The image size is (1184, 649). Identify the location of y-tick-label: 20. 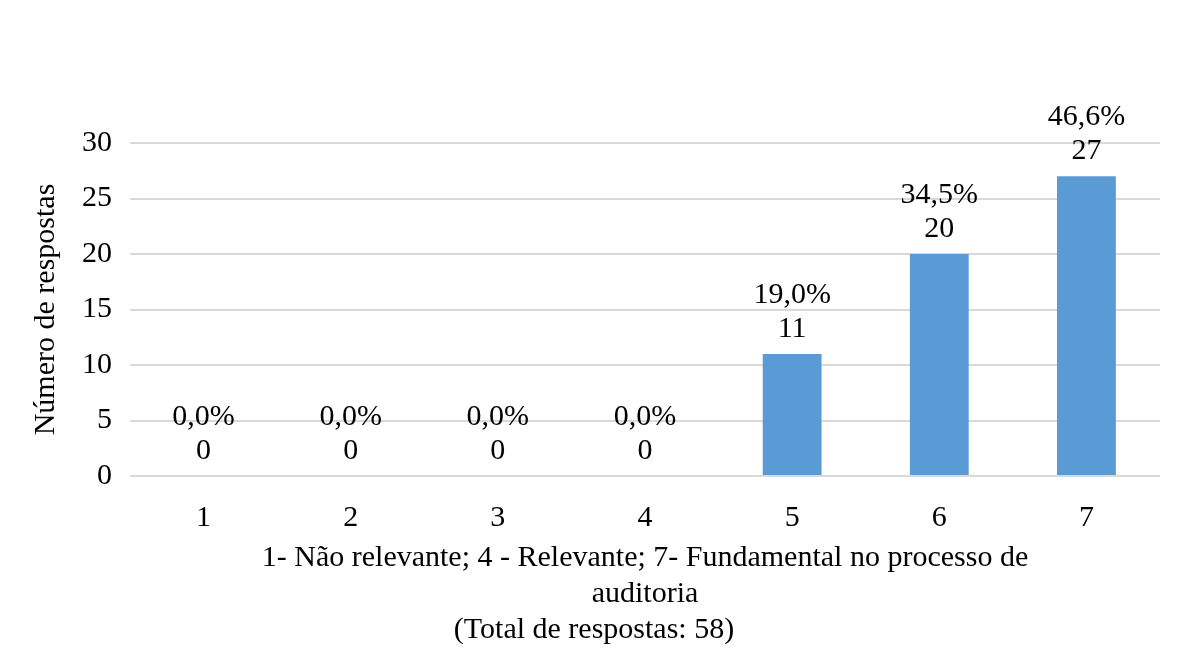
(97, 251).